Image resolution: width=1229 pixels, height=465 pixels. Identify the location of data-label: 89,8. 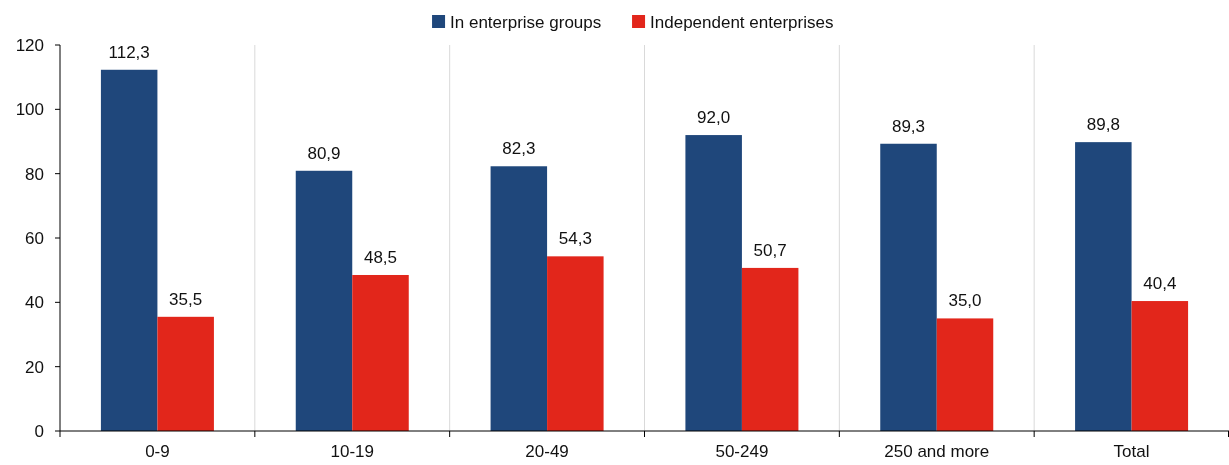
(1103, 125).